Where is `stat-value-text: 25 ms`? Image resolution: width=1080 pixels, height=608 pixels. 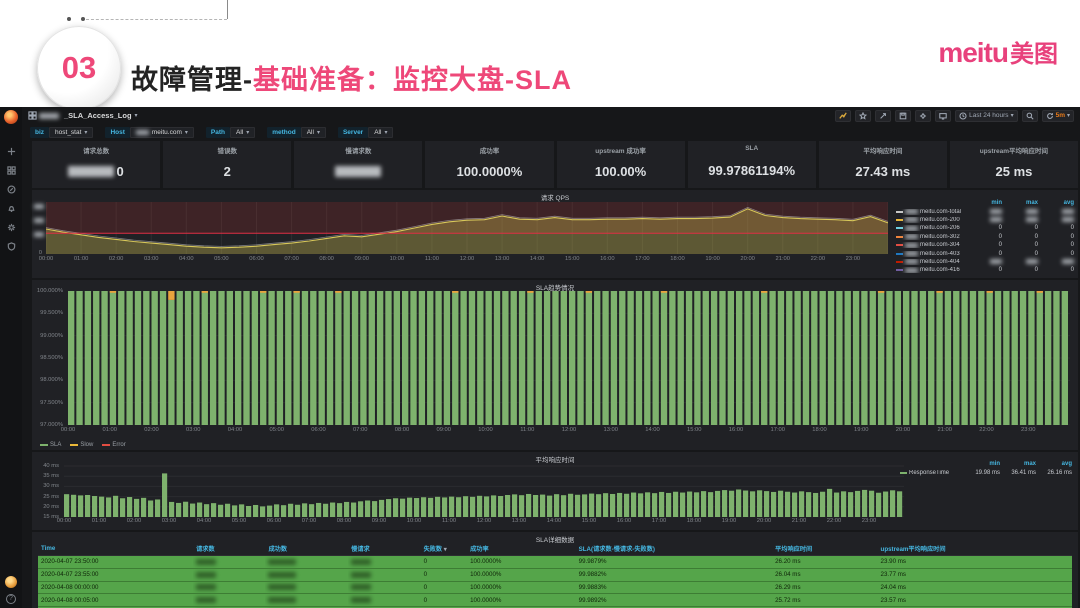 stat-value-text: 25 ms is located at coordinates (1014, 171).